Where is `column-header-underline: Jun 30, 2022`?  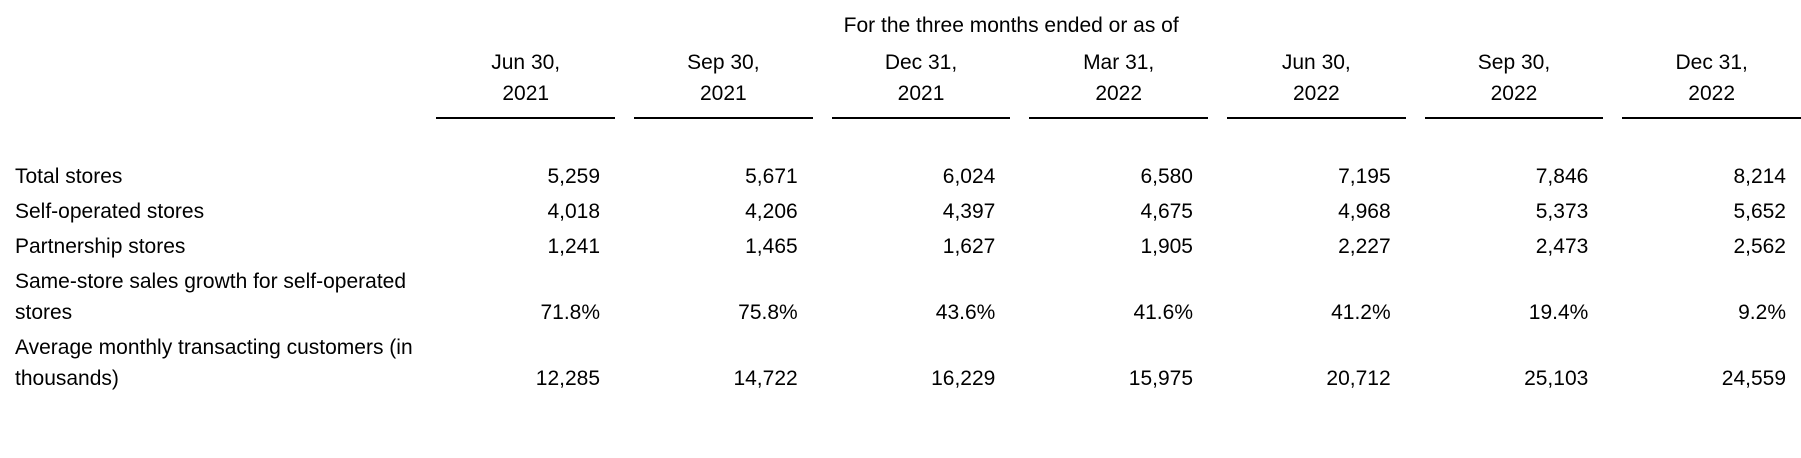 column-header-underline: Jun 30, 2022 is located at coordinates (1316, 83).